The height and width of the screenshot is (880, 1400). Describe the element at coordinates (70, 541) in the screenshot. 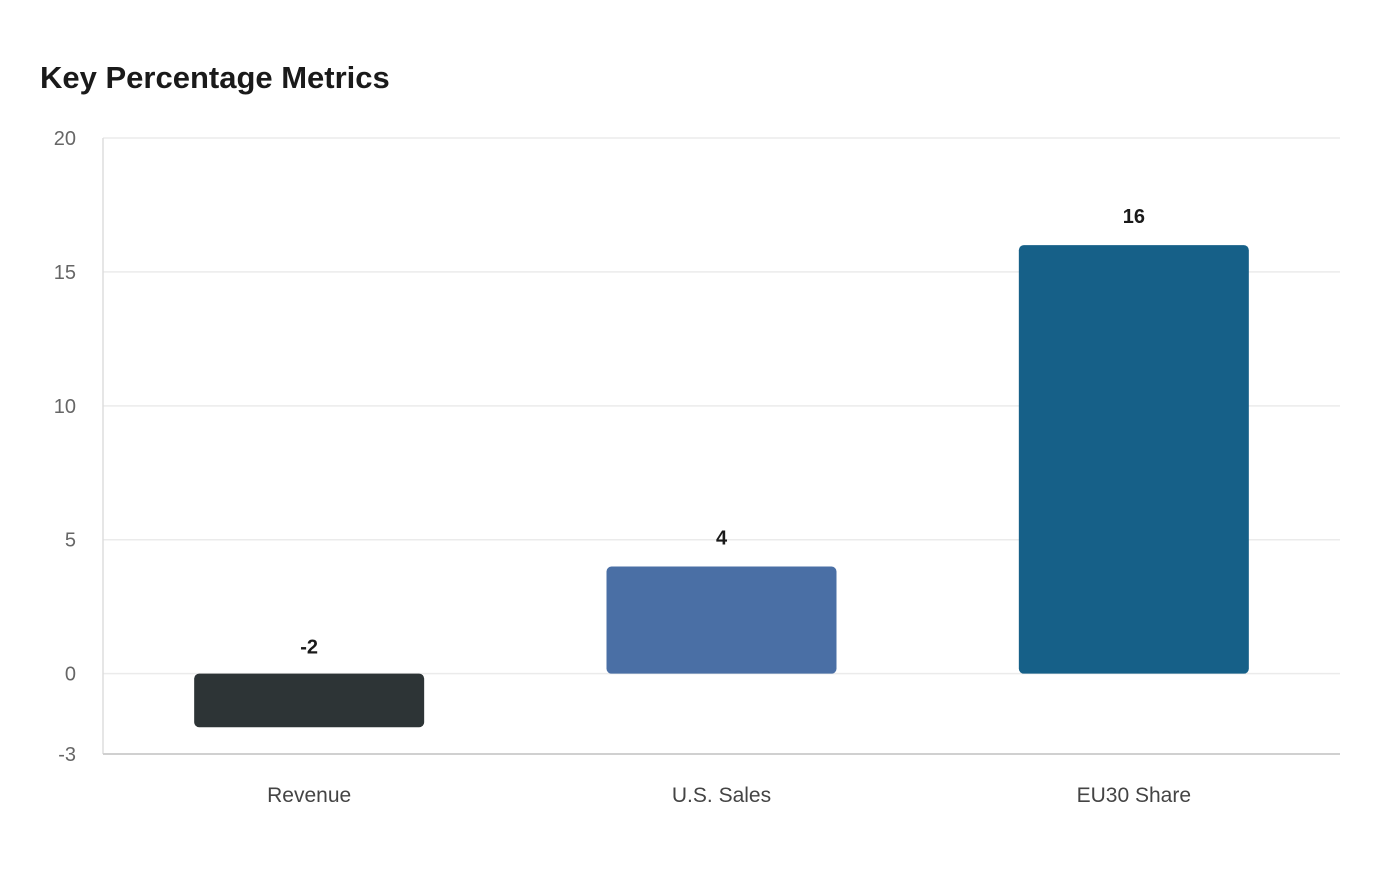

I see `y-tick-label: 5` at that location.